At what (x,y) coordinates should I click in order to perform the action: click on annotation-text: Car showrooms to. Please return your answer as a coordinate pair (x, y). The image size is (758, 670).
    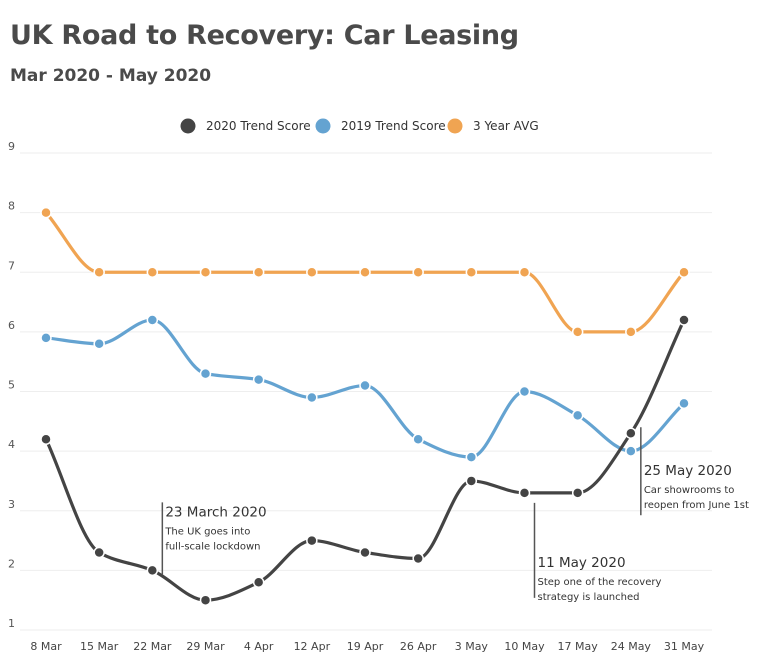
    Looking at the image, I should click on (689, 490).